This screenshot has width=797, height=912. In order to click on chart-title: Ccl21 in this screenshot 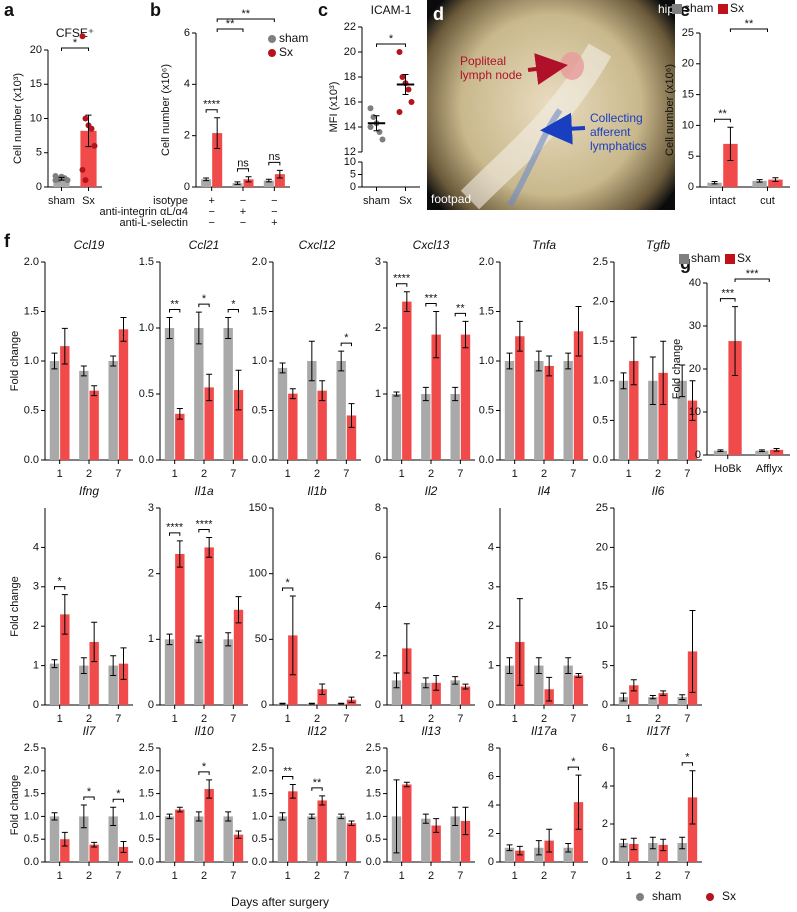, I will do `click(204, 245)`.